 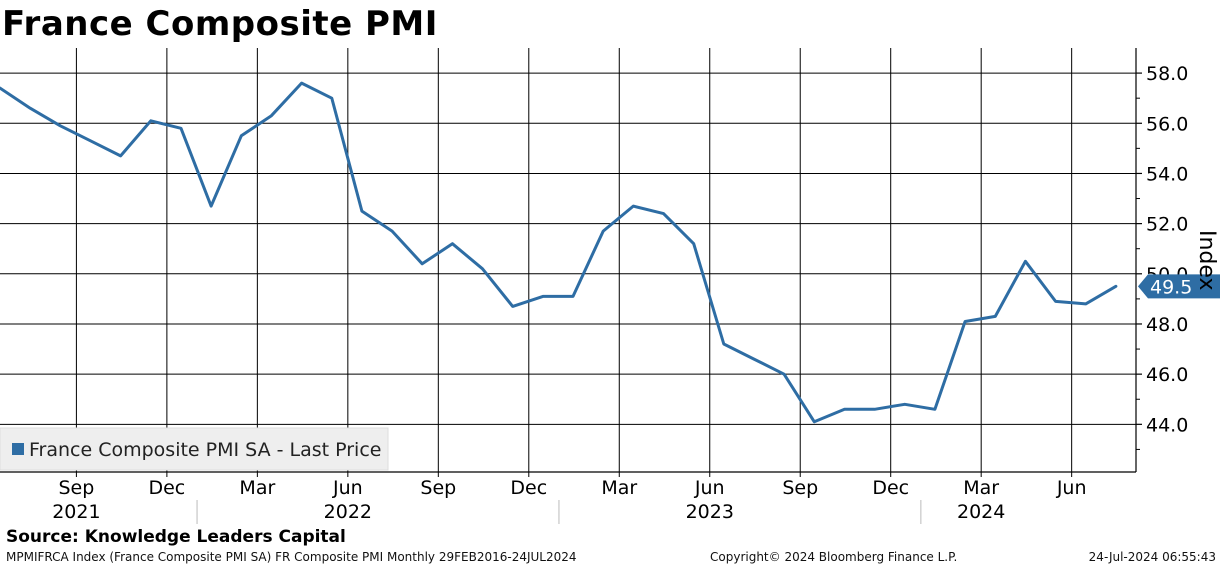 I want to click on y-axis-title: Index, so click(x=1206, y=260).